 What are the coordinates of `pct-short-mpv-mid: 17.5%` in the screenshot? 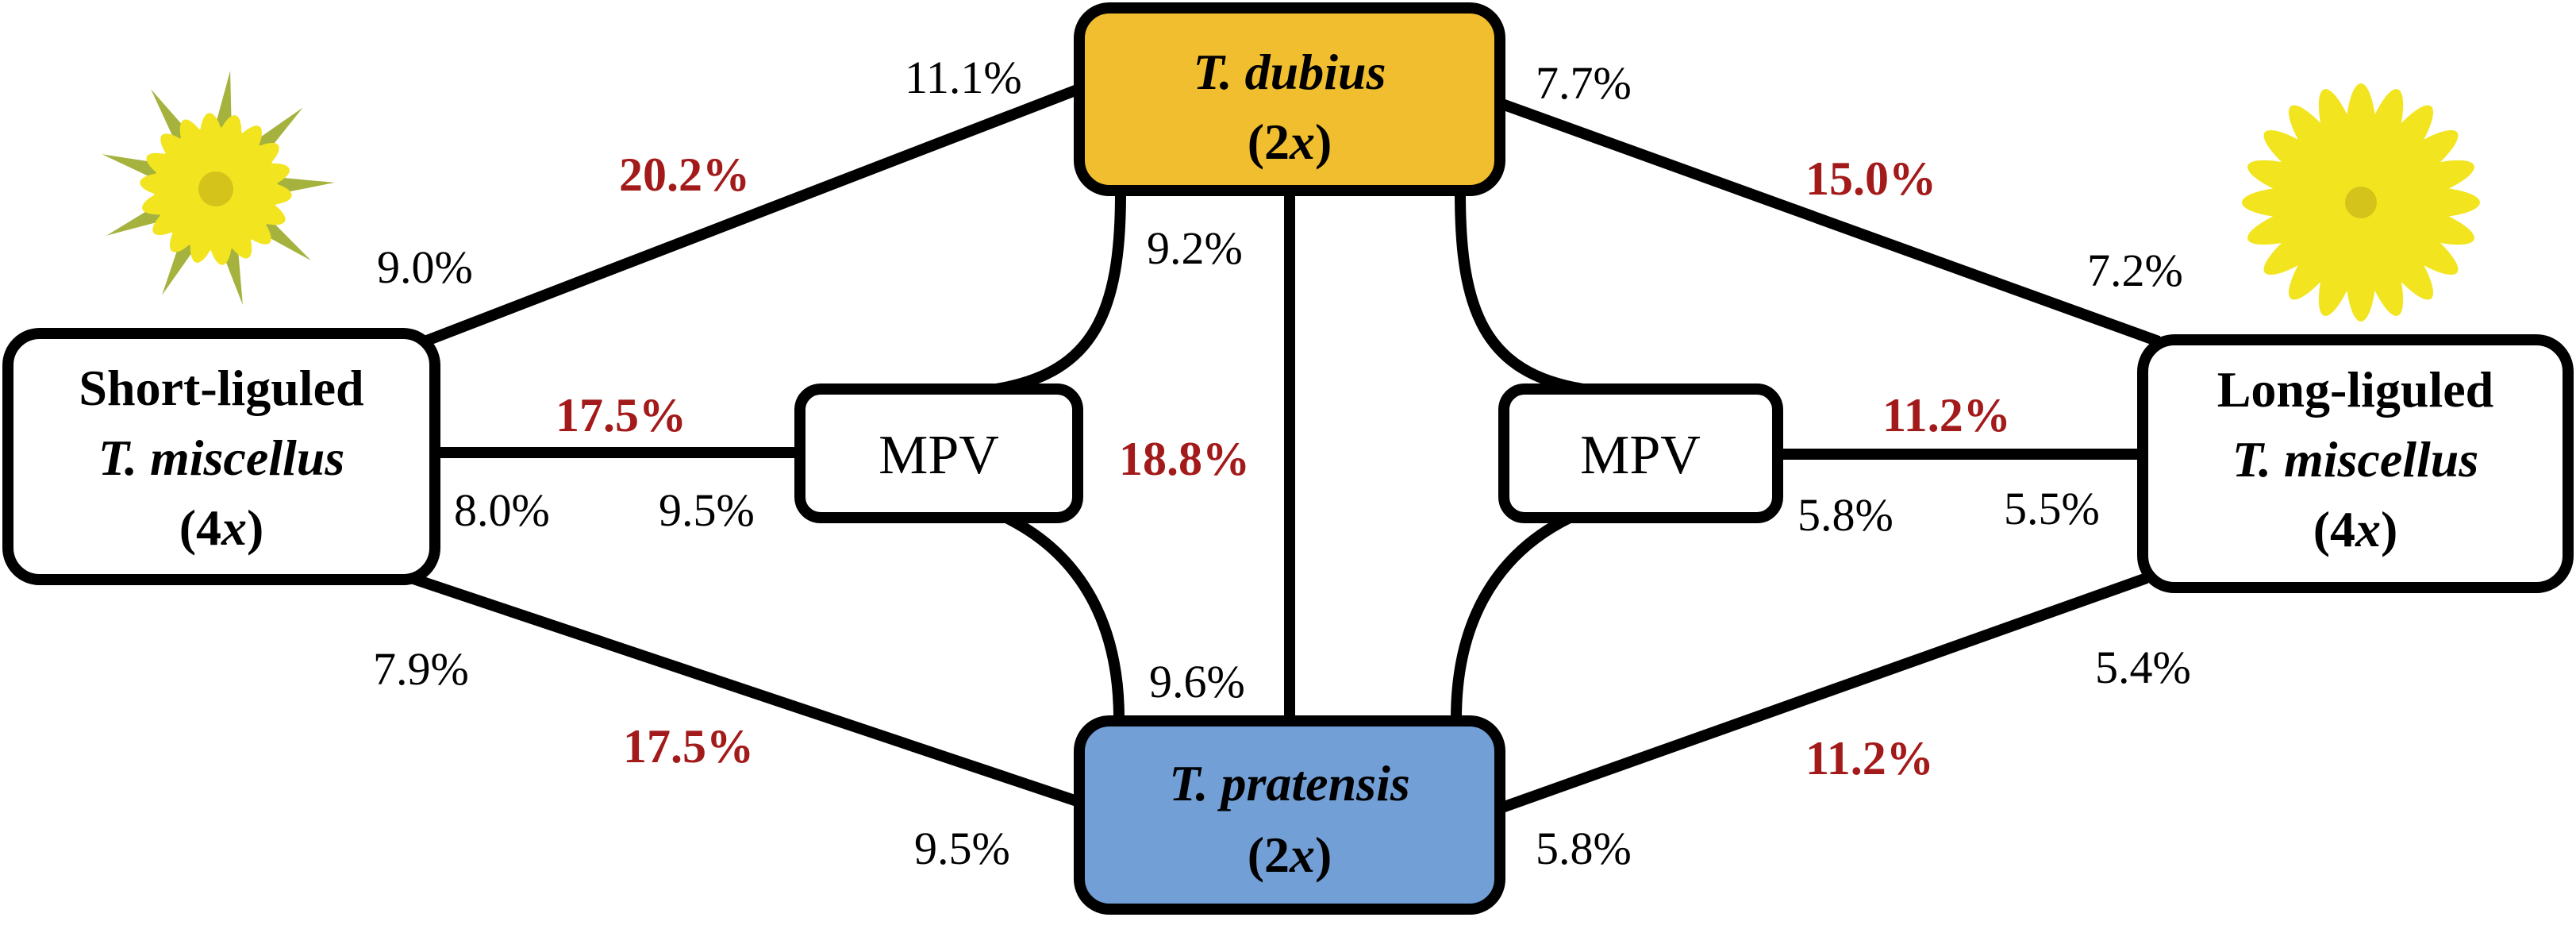 It's located at (621, 415).